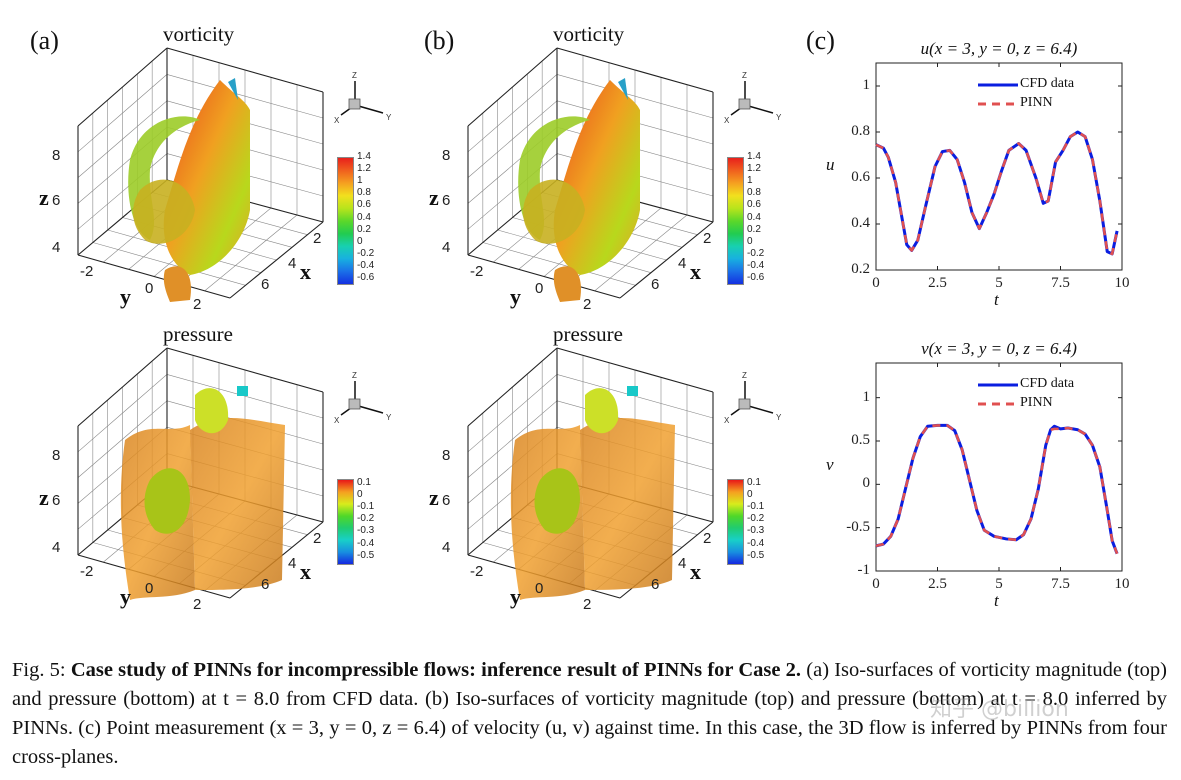 This screenshot has height=780, width=1181. I want to click on iso-surface-plot-b-pressure, so click(590, 473).